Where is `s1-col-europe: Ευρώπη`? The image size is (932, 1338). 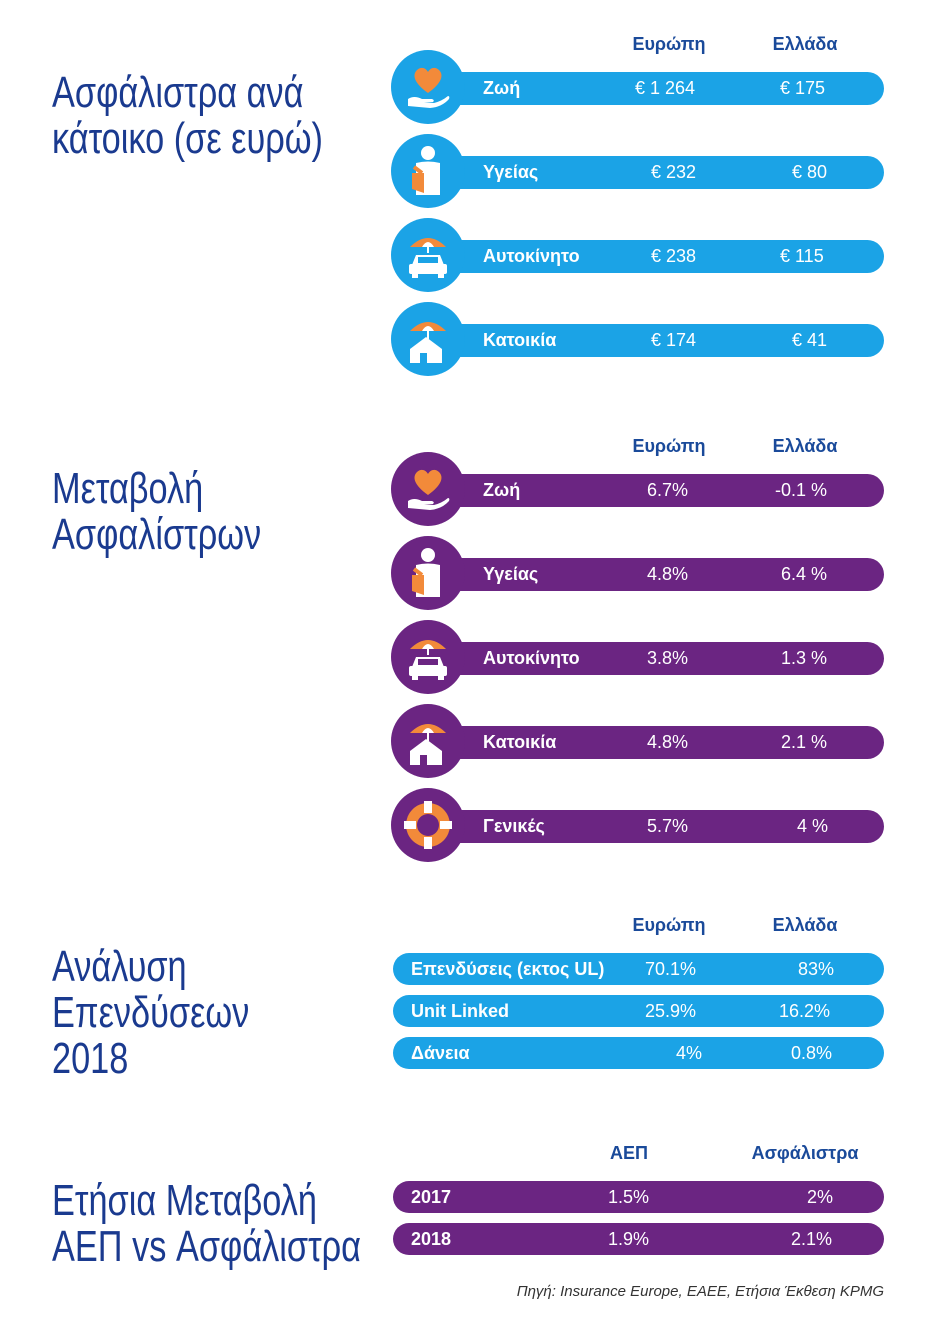
s1-col-europe: Ευρώπη is located at coordinates (669, 44).